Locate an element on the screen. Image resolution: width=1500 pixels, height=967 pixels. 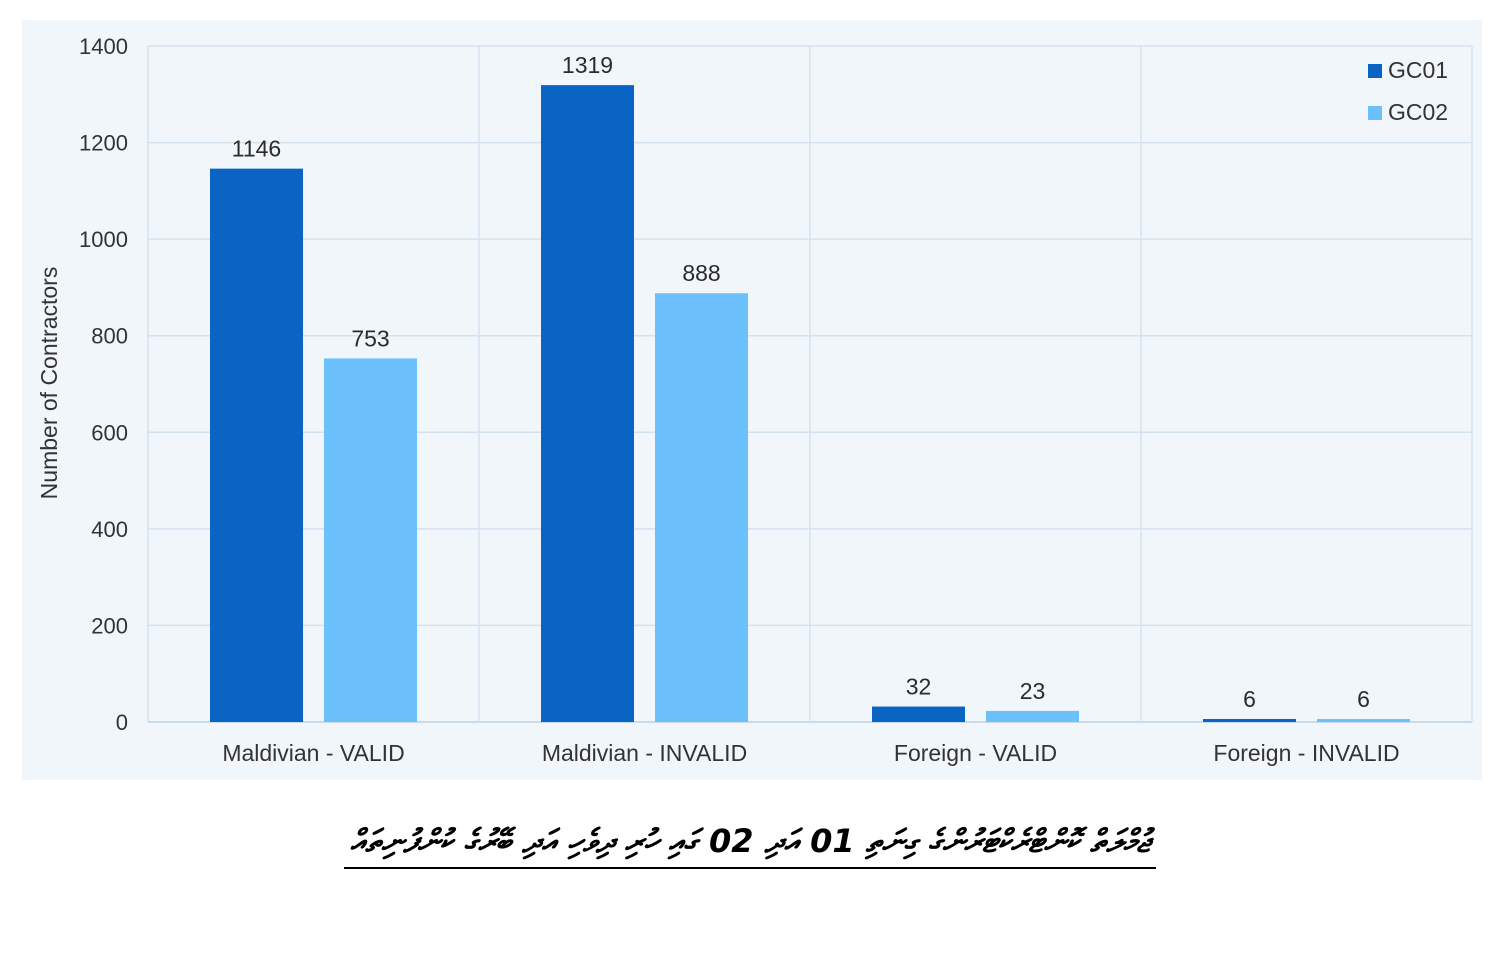
x-category-label: Foreign - VALID is located at coordinates (975, 753).